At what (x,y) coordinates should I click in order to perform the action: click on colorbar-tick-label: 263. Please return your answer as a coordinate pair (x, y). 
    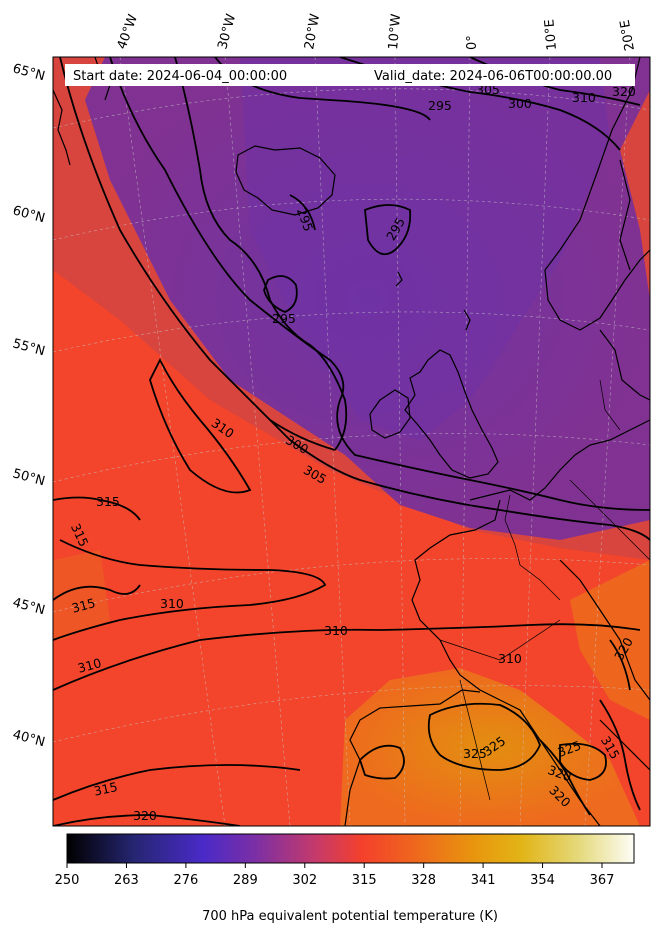
    Looking at the image, I should click on (126, 880).